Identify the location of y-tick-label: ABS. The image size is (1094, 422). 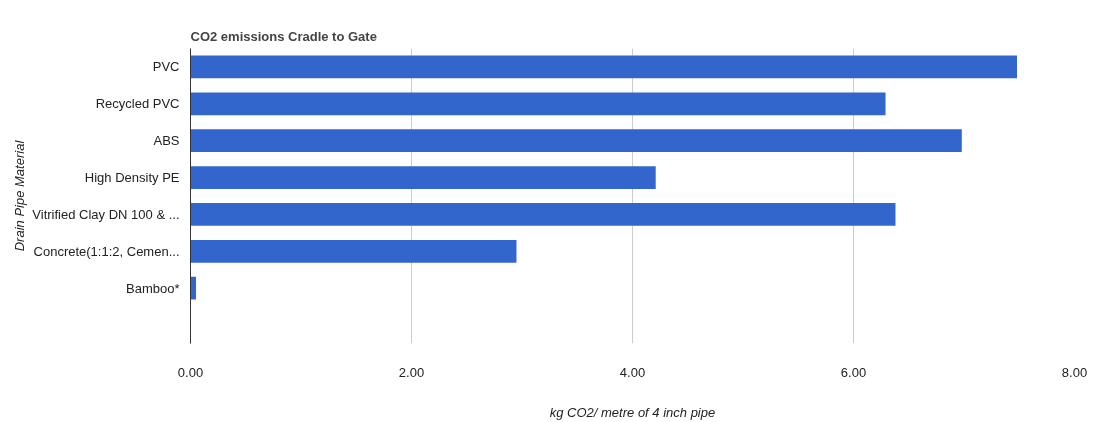
(166, 141).